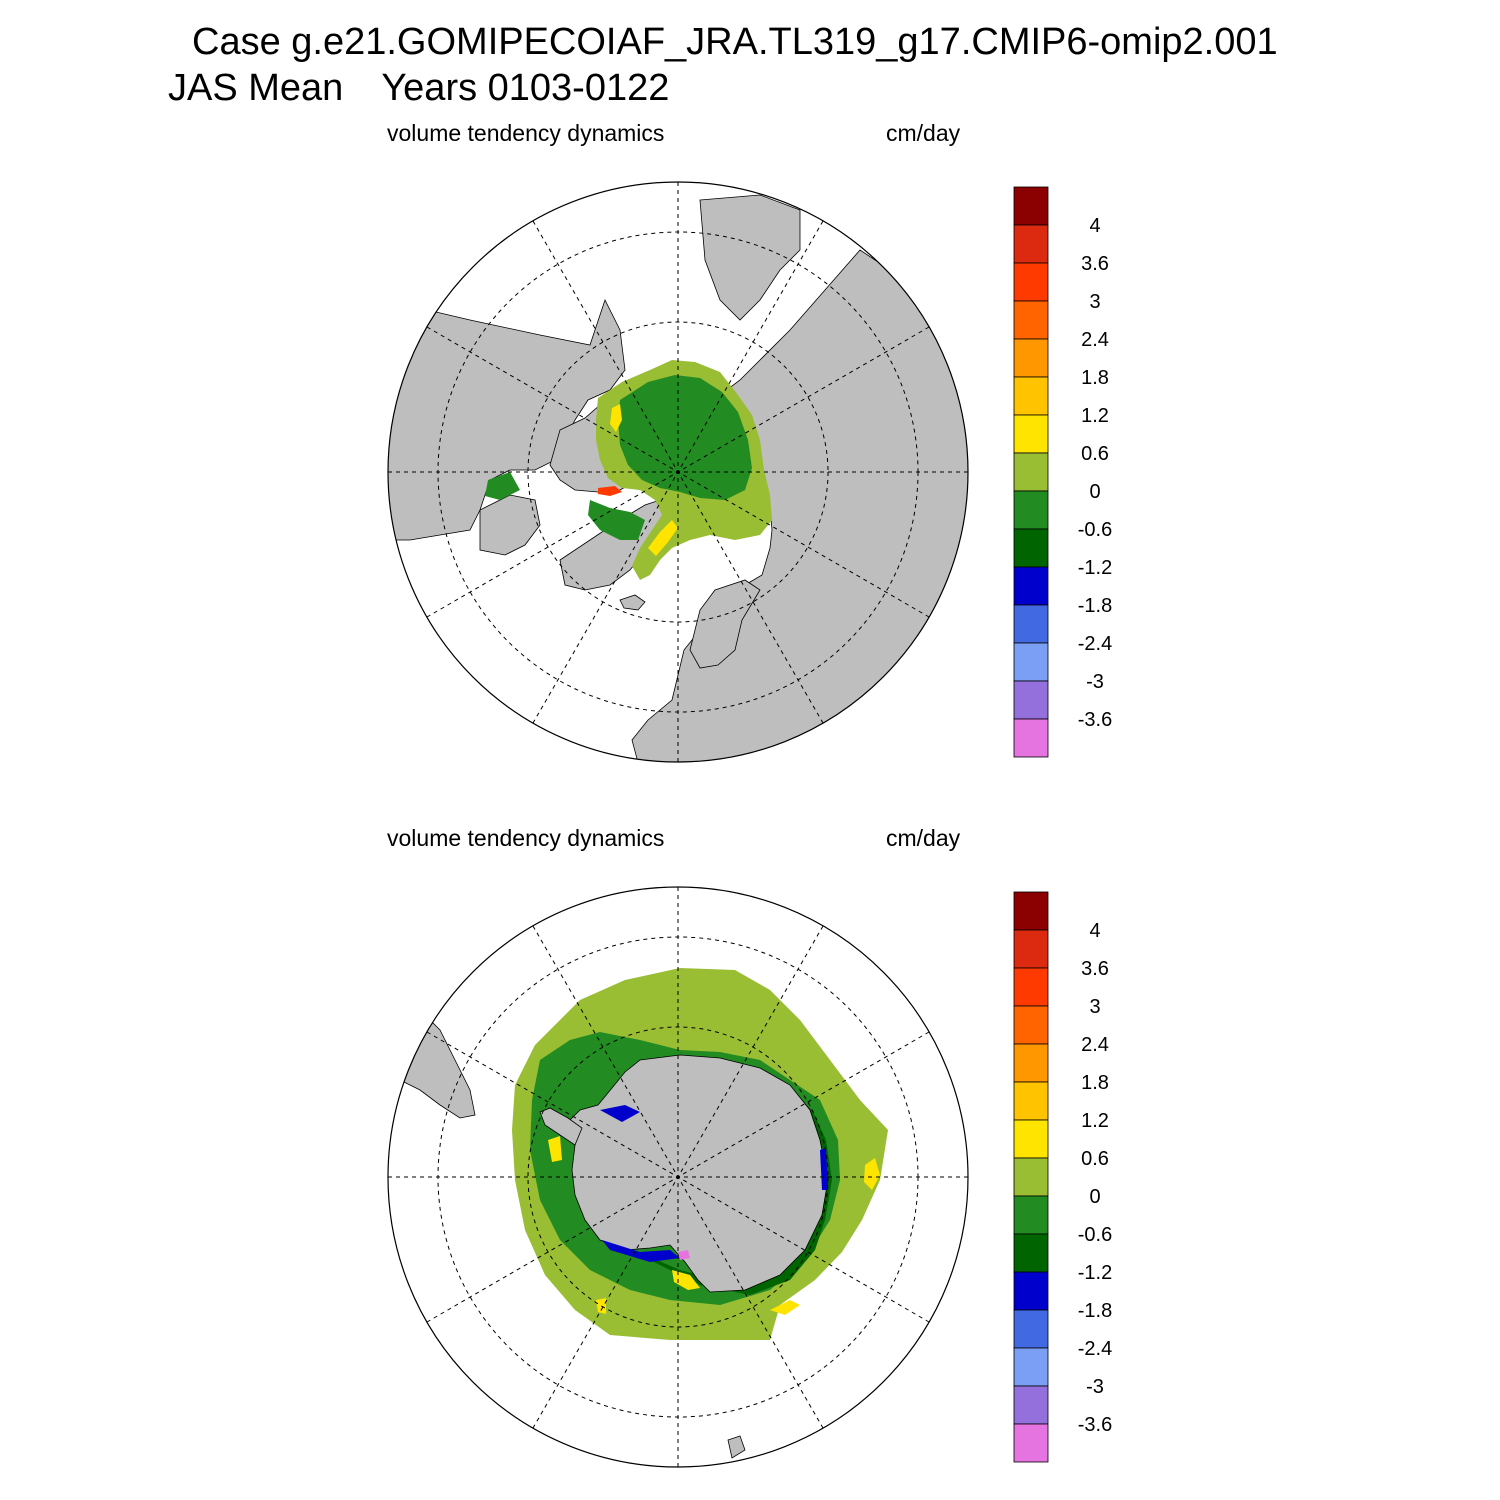 The width and height of the screenshot is (1500, 1500). Describe the element at coordinates (1094, 492) in the screenshot. I see `north-colorbar-label: 0` at that location.